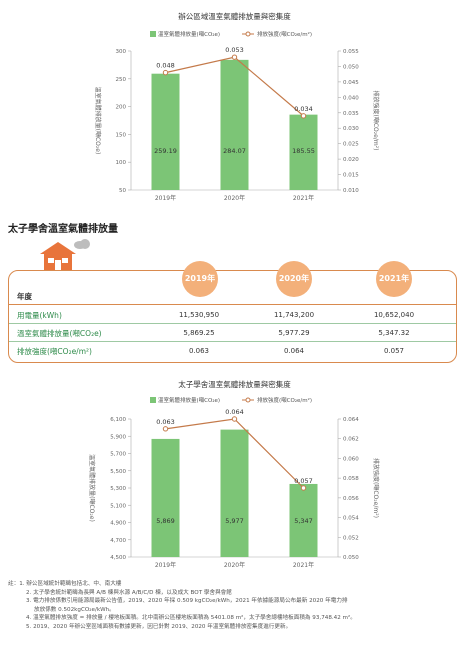 The width and height of the screenshot is (467, 652). Describe the element at coordinates (351, 145) in the screenshot. I see `y2-tick-label: 0.025` at that location.